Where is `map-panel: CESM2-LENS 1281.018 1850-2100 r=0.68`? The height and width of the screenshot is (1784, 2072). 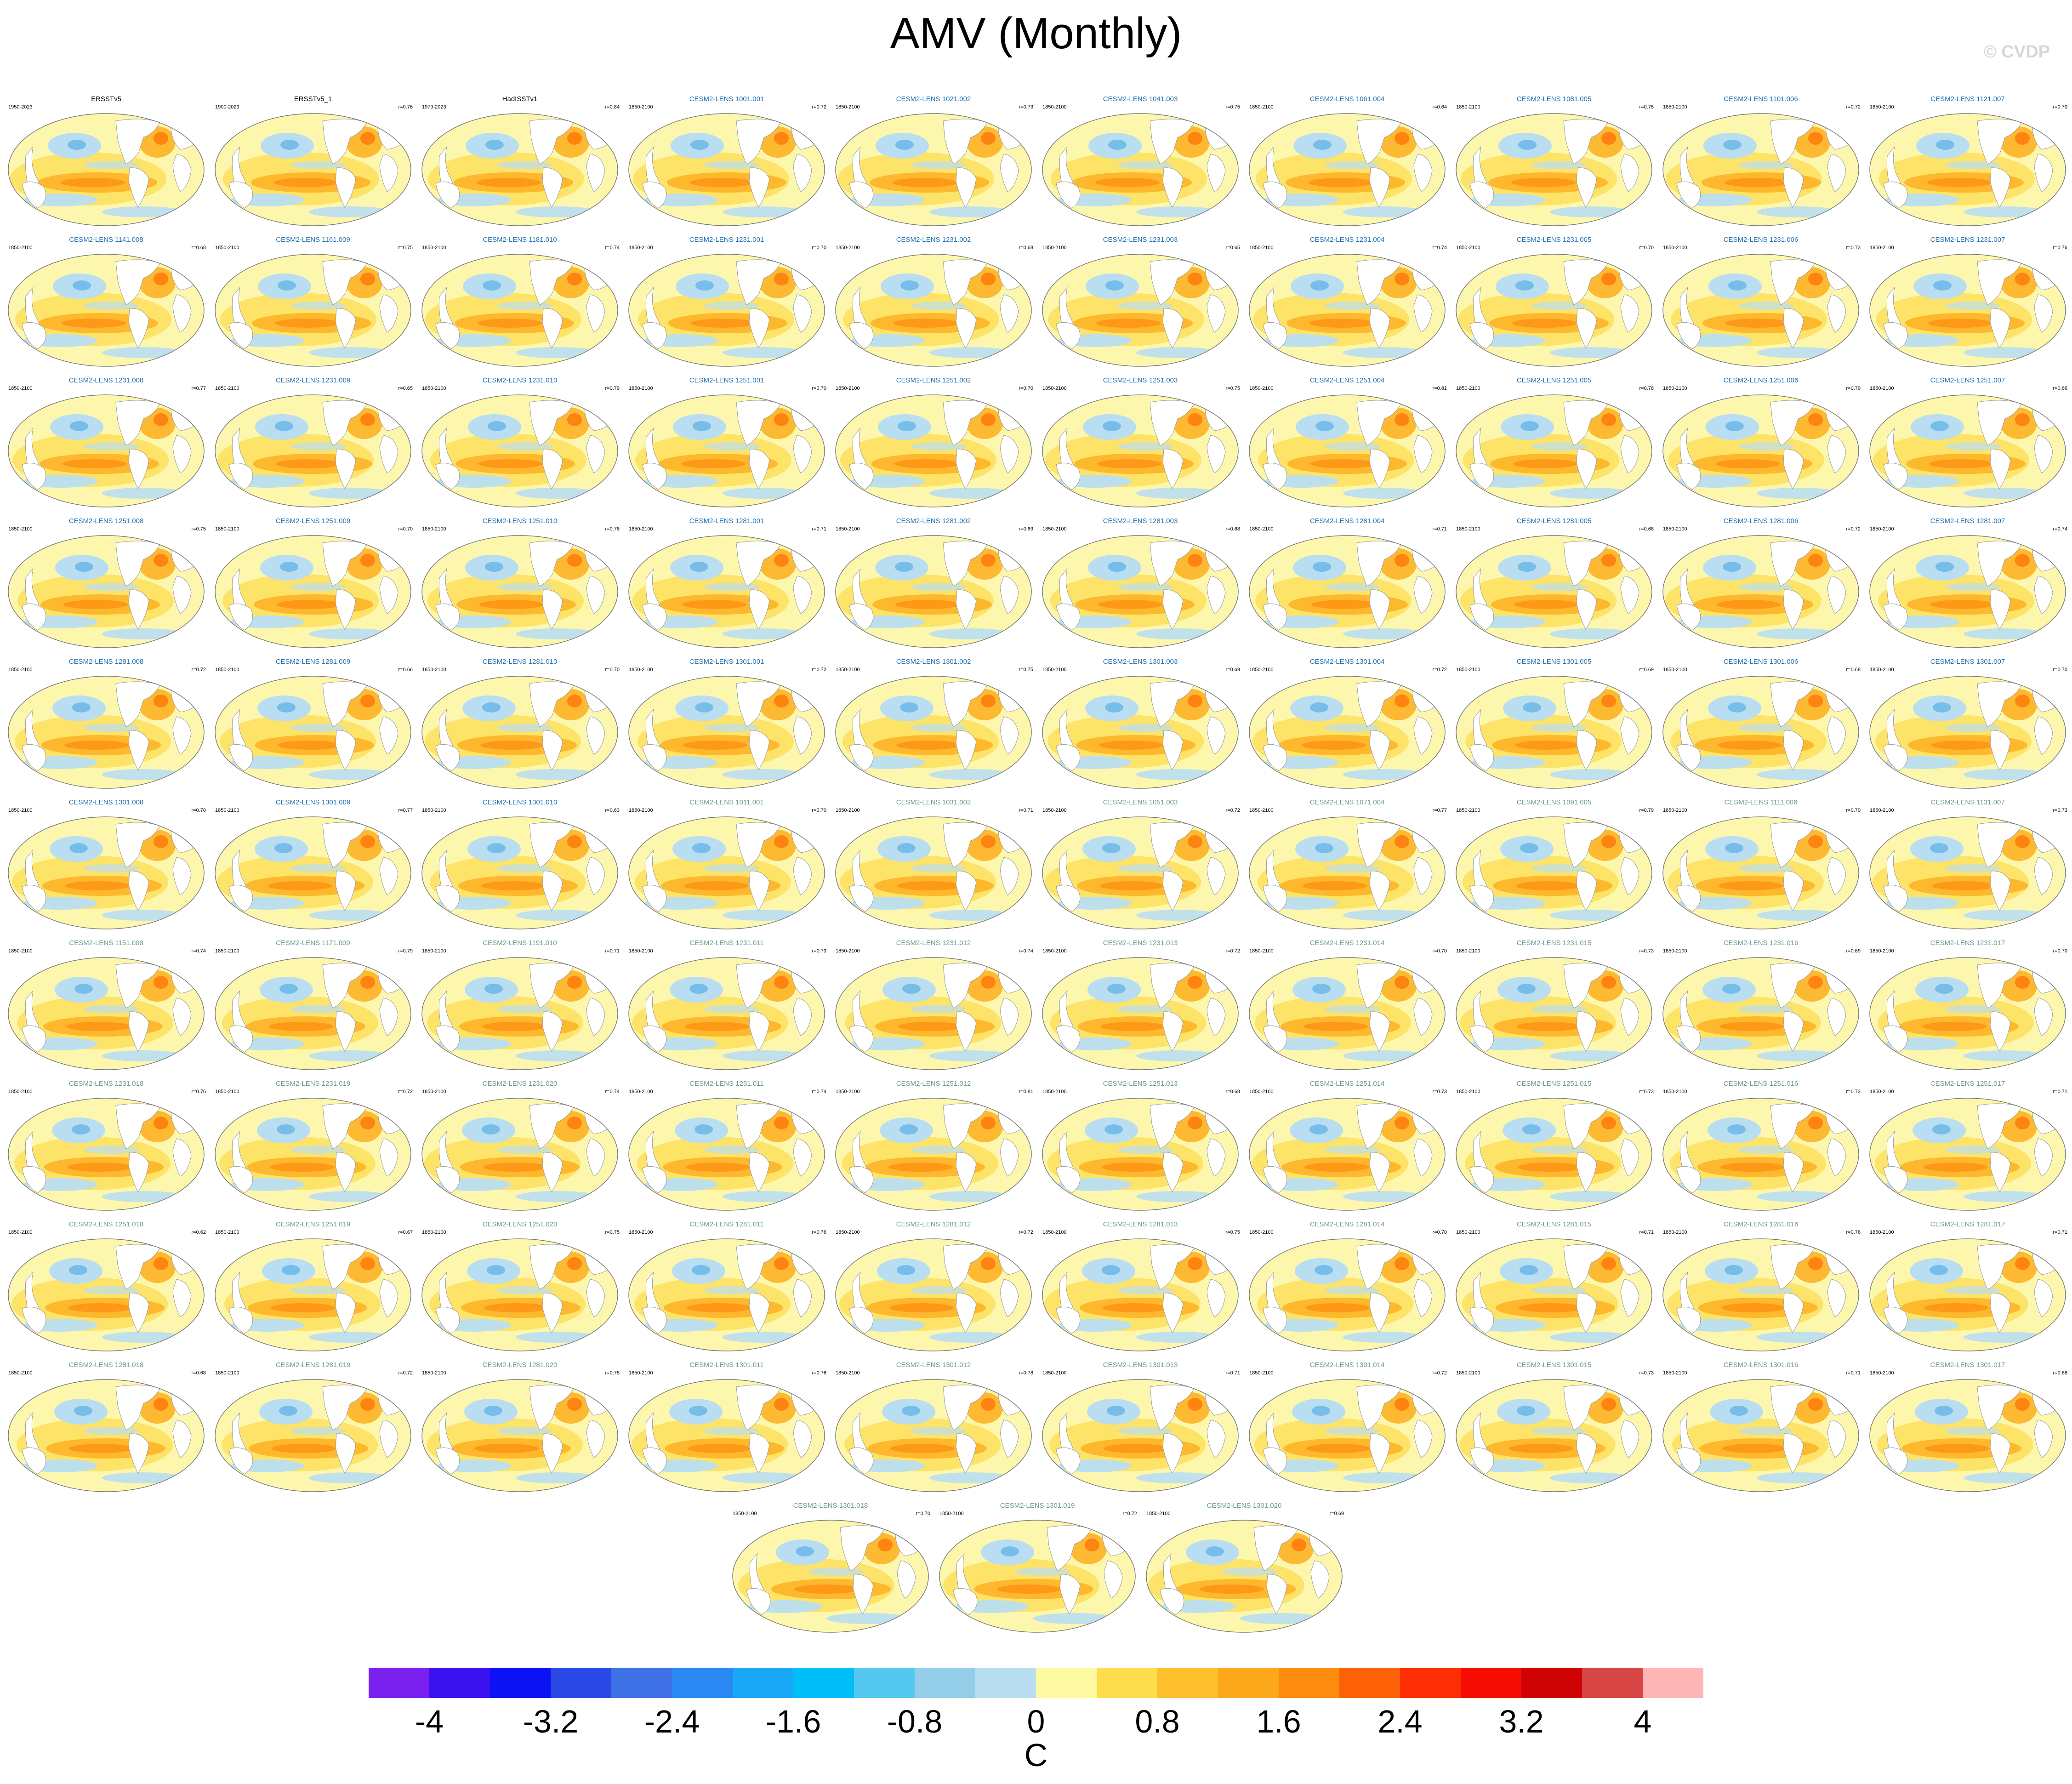
map-panel: CESM2-LENS 1281.018 1850-2100 r=0.68 is located at coordinates (106, 1426).